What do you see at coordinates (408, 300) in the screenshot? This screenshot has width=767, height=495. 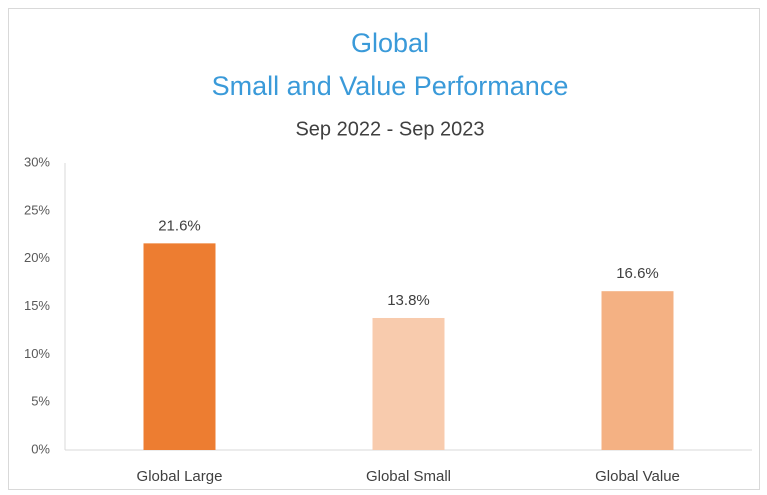 I see `value-label: 13.8%` at bounding box center [408, 300].